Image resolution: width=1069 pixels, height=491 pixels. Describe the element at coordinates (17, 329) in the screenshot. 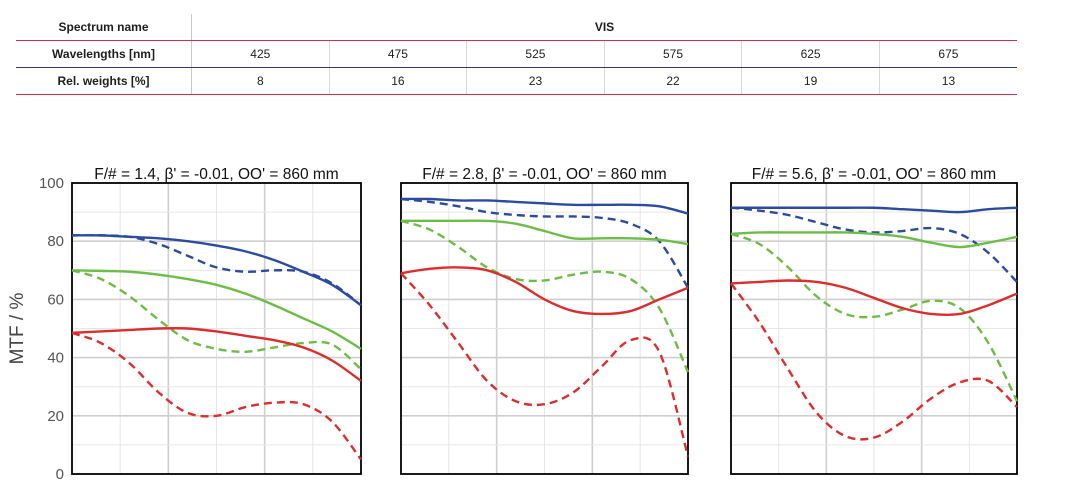

I see `y-axis-label: MTF / %` at that location.